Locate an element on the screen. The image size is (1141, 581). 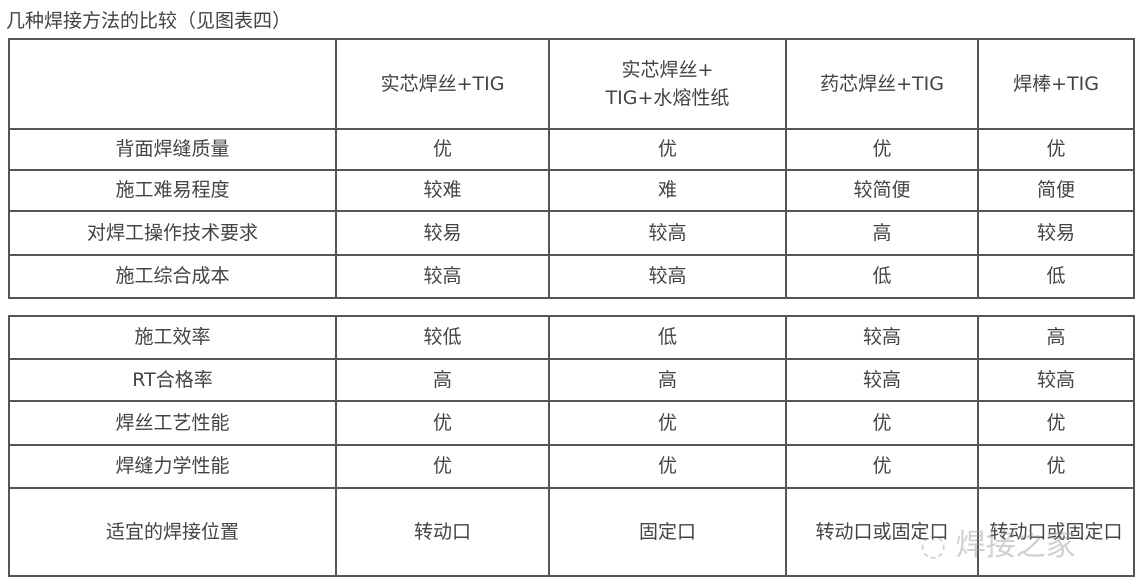
row-label-cell: 背面焊缝质量 is located at coordinates (172, 149).